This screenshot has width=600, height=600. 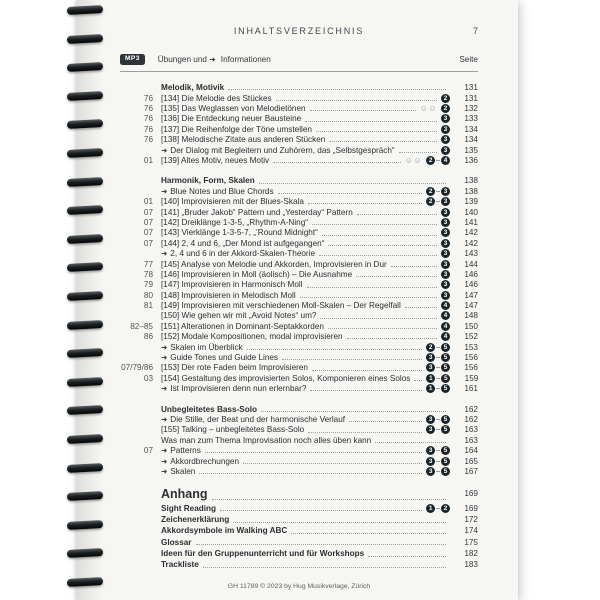 I want to click on level-badges: 4, so click(x=445, y=306).